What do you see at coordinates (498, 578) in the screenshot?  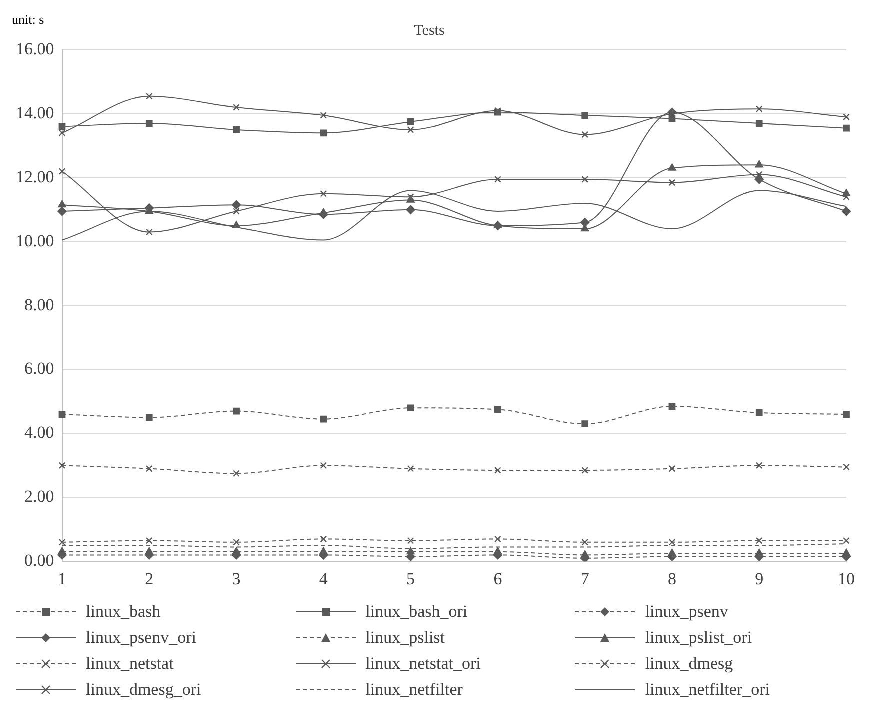 I see `x-tick-label: 6` at bounding box center [498, 578].